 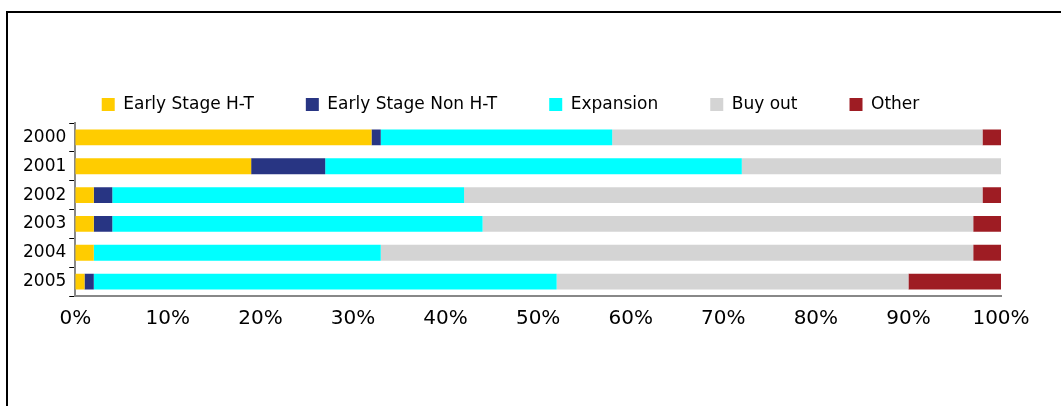 I want to click on legend-label: Expansion, so click(x=614, y=102).